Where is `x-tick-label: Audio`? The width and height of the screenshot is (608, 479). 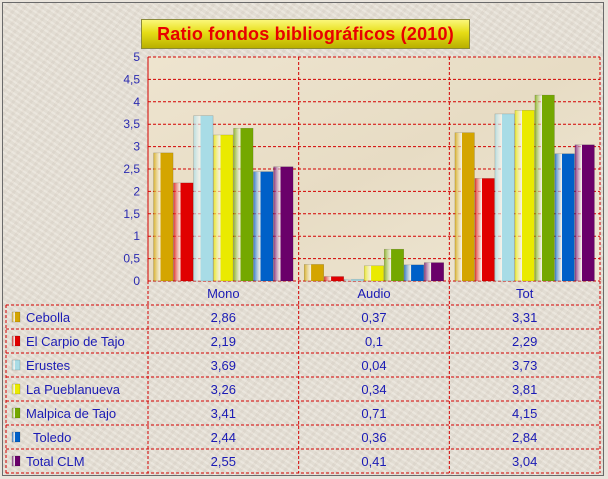 x-tick-label: Audio is located at coordinates (373, 293).